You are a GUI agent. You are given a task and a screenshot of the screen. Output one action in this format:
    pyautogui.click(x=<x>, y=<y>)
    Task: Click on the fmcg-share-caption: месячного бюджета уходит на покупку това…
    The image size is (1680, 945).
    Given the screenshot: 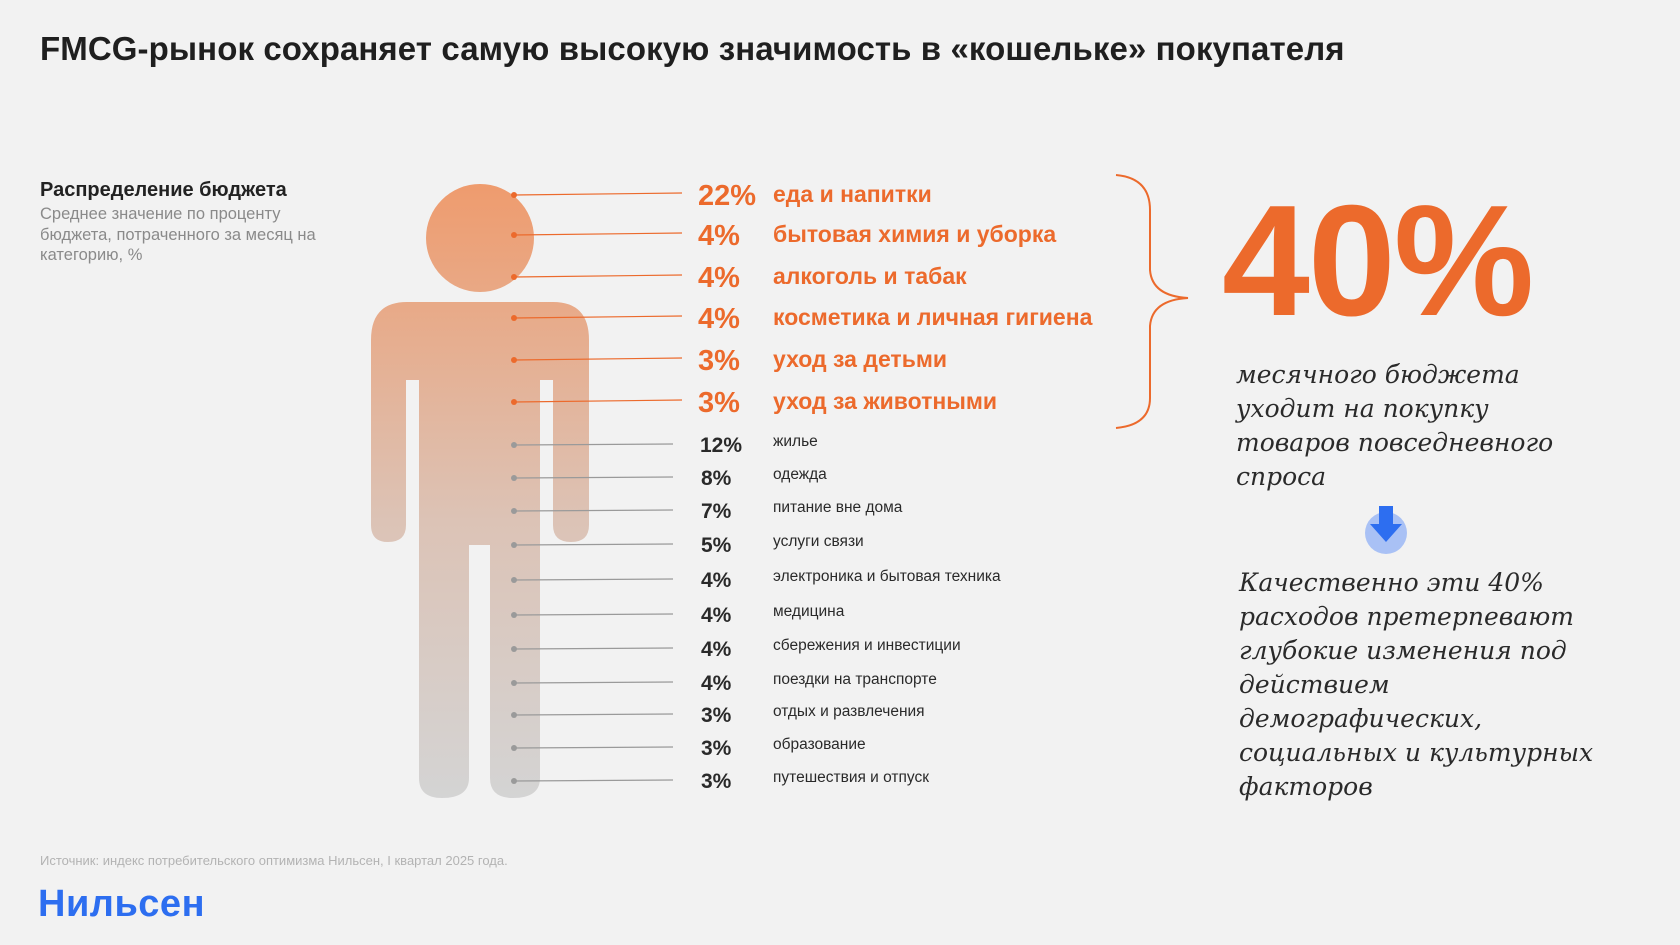 What is the action you would take?
    pyautogui.click(x=1395, y=425)
    